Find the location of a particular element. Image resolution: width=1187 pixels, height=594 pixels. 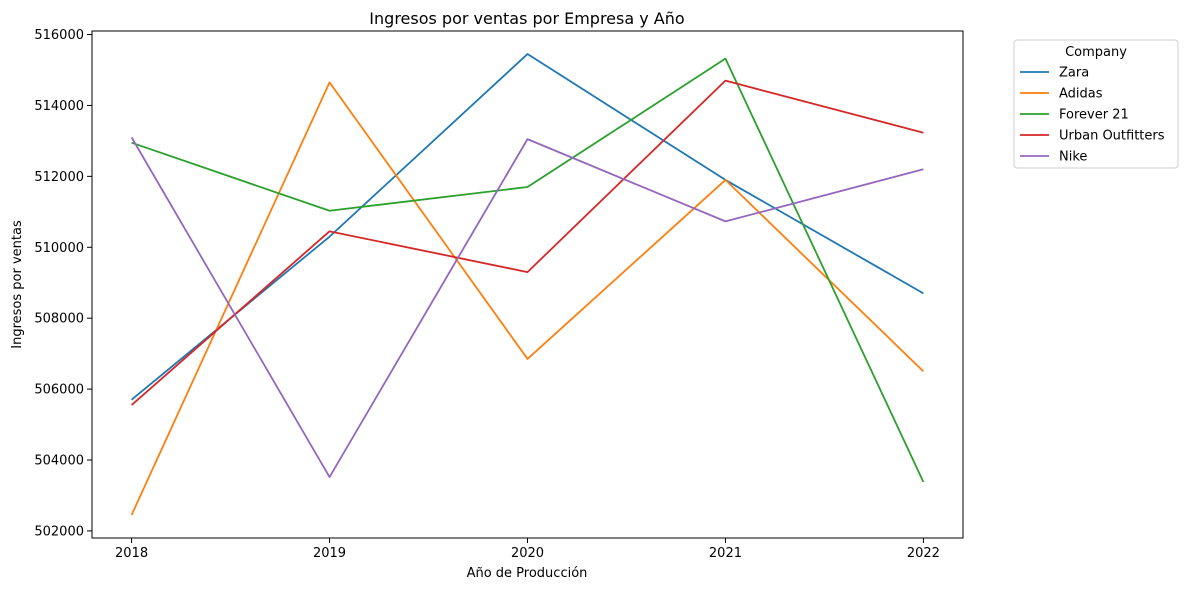

legend-box is located at coordinates (1096, 104).